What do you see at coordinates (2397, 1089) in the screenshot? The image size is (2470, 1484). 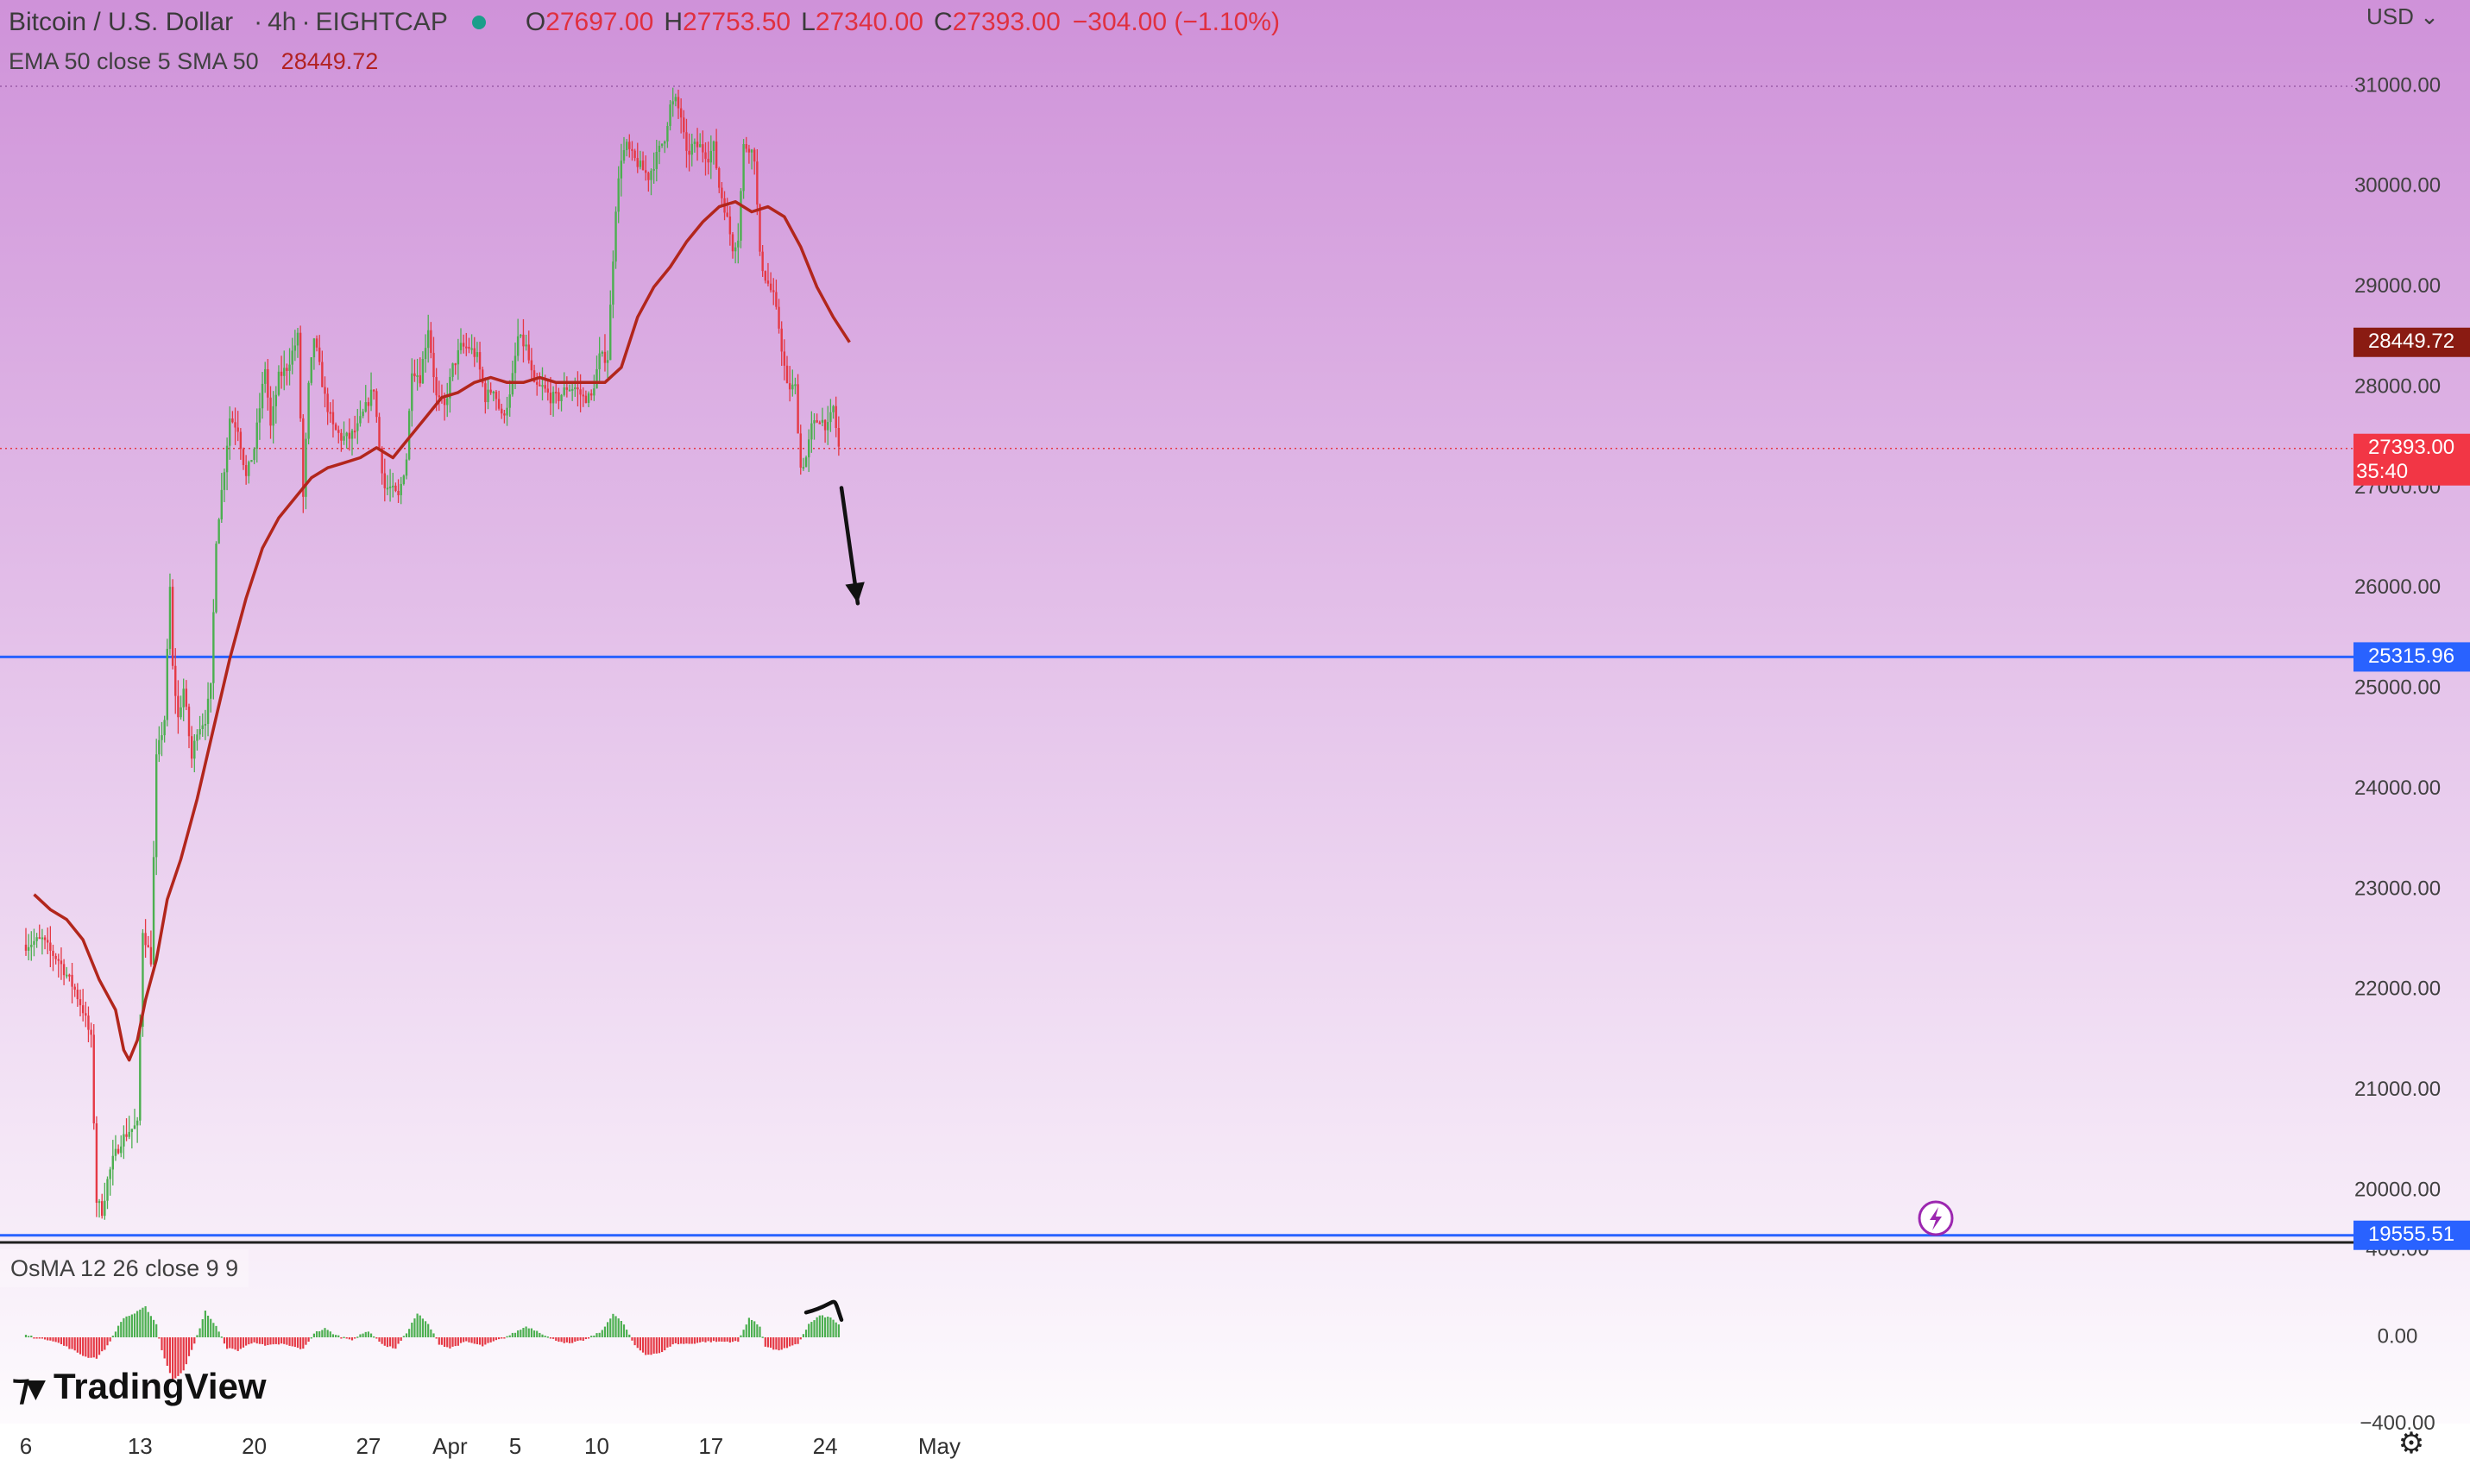 I see `price-tick-label: 21000.00` at bounding box center [2397, 1089].